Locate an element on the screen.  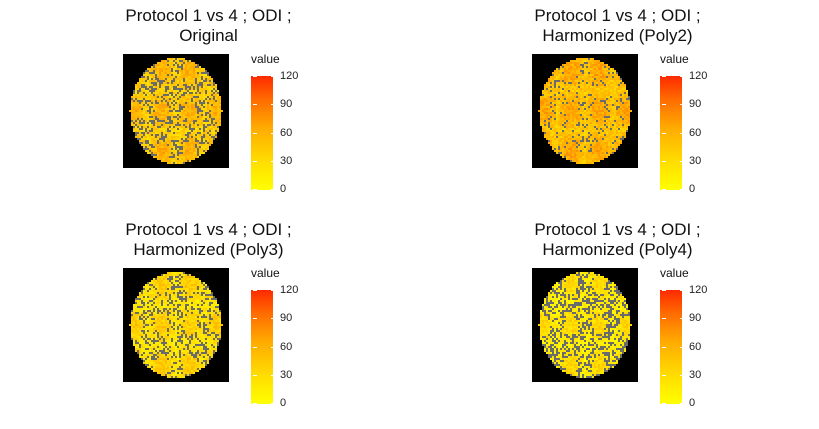
legend-title: value is located at coordinates (674, 59).